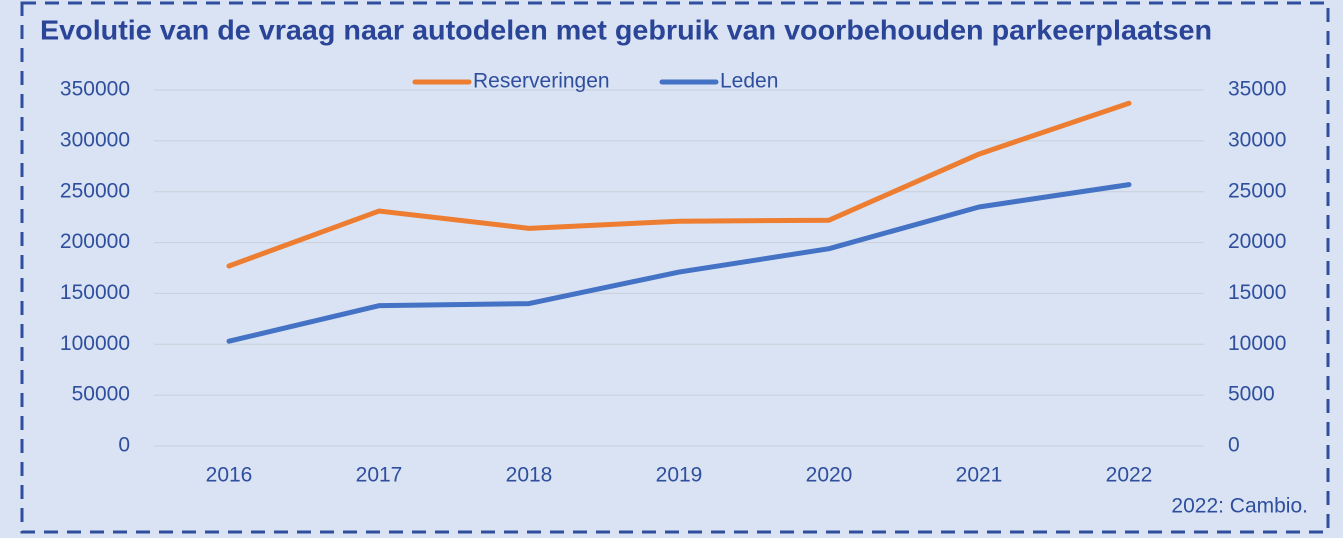 The height and width of the screenshot is (538, 1343). I want to click on y2-tick-label: 10000, so click(1257, 343).